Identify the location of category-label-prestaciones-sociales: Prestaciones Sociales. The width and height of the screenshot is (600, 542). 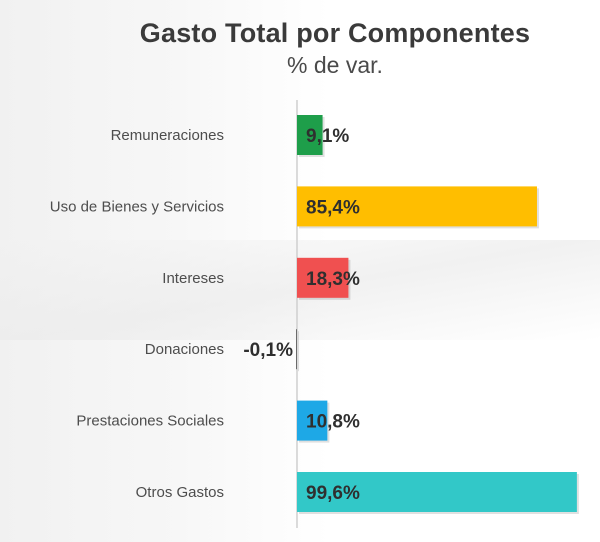
(150, 421).